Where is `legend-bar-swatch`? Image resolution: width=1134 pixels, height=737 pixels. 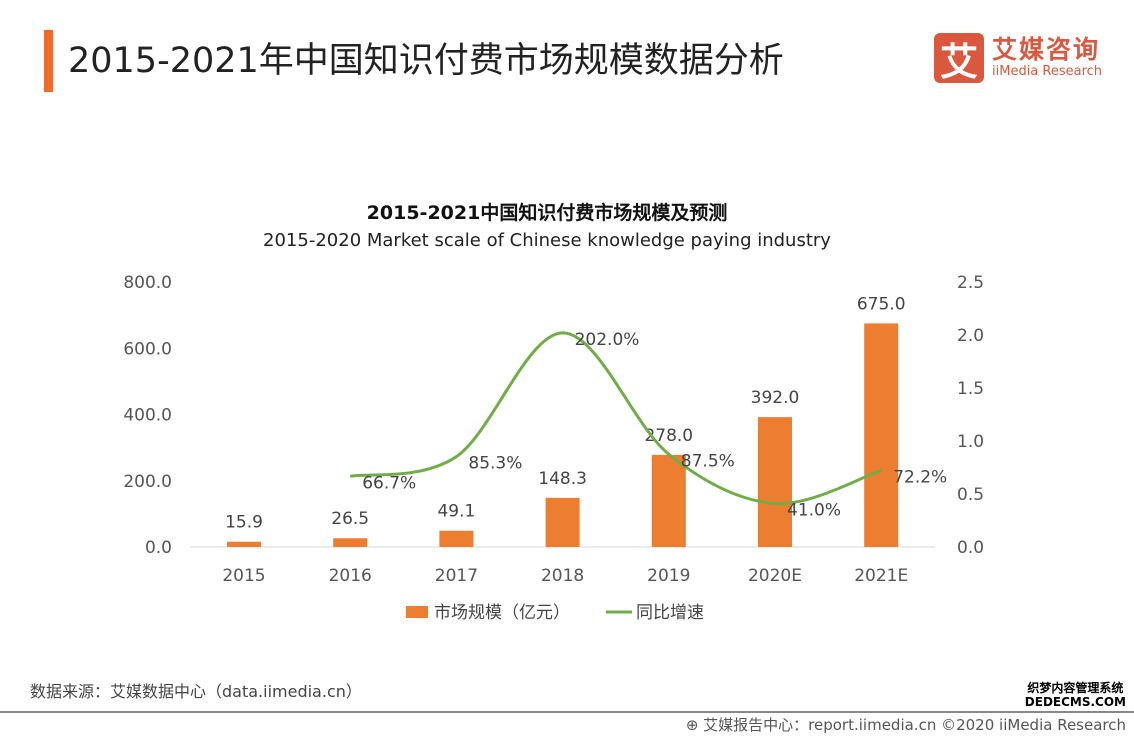
legend-bar-swatch is located at coordinates (417, 612).